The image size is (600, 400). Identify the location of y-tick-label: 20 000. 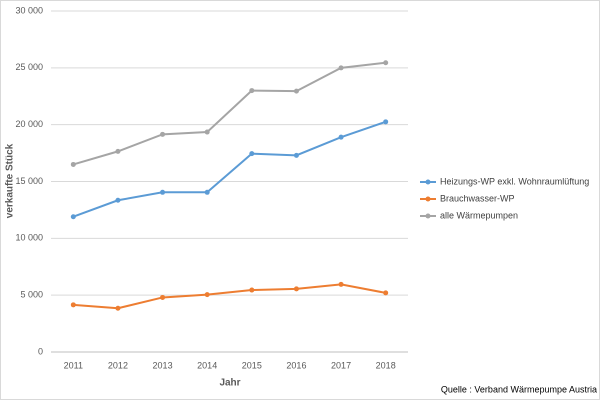
(29, 124).